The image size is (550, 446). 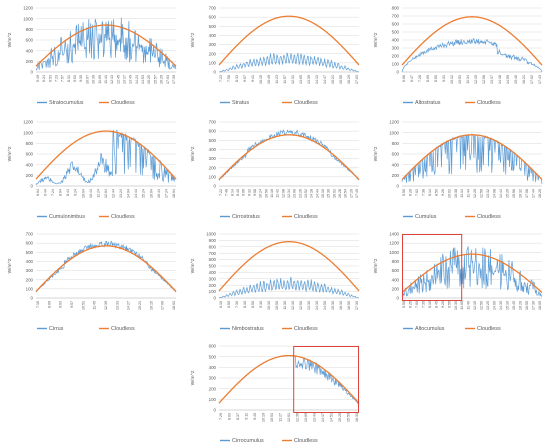 I want to click on y-tick-label: 700, so click(x=30, y=234).